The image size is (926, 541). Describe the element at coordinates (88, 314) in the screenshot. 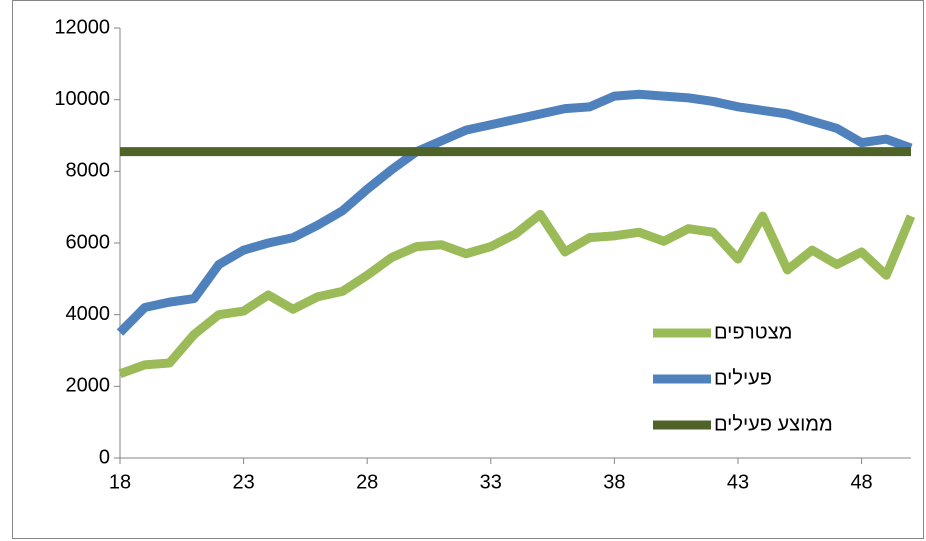

I see `y-tick-label: 4000` at that location.